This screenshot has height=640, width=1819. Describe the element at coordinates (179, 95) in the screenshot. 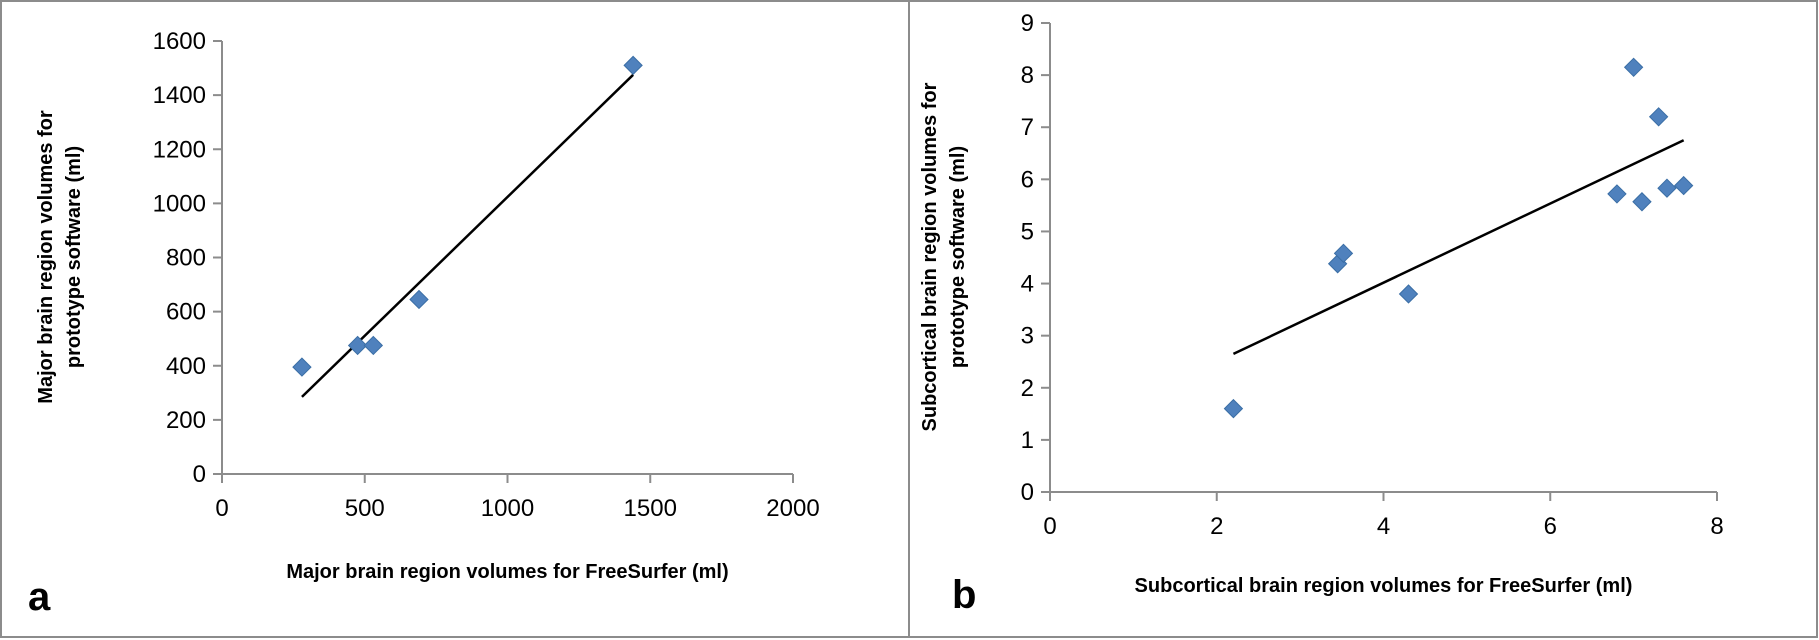

I see `panel-a-y-tick-label: 1400` at that location.